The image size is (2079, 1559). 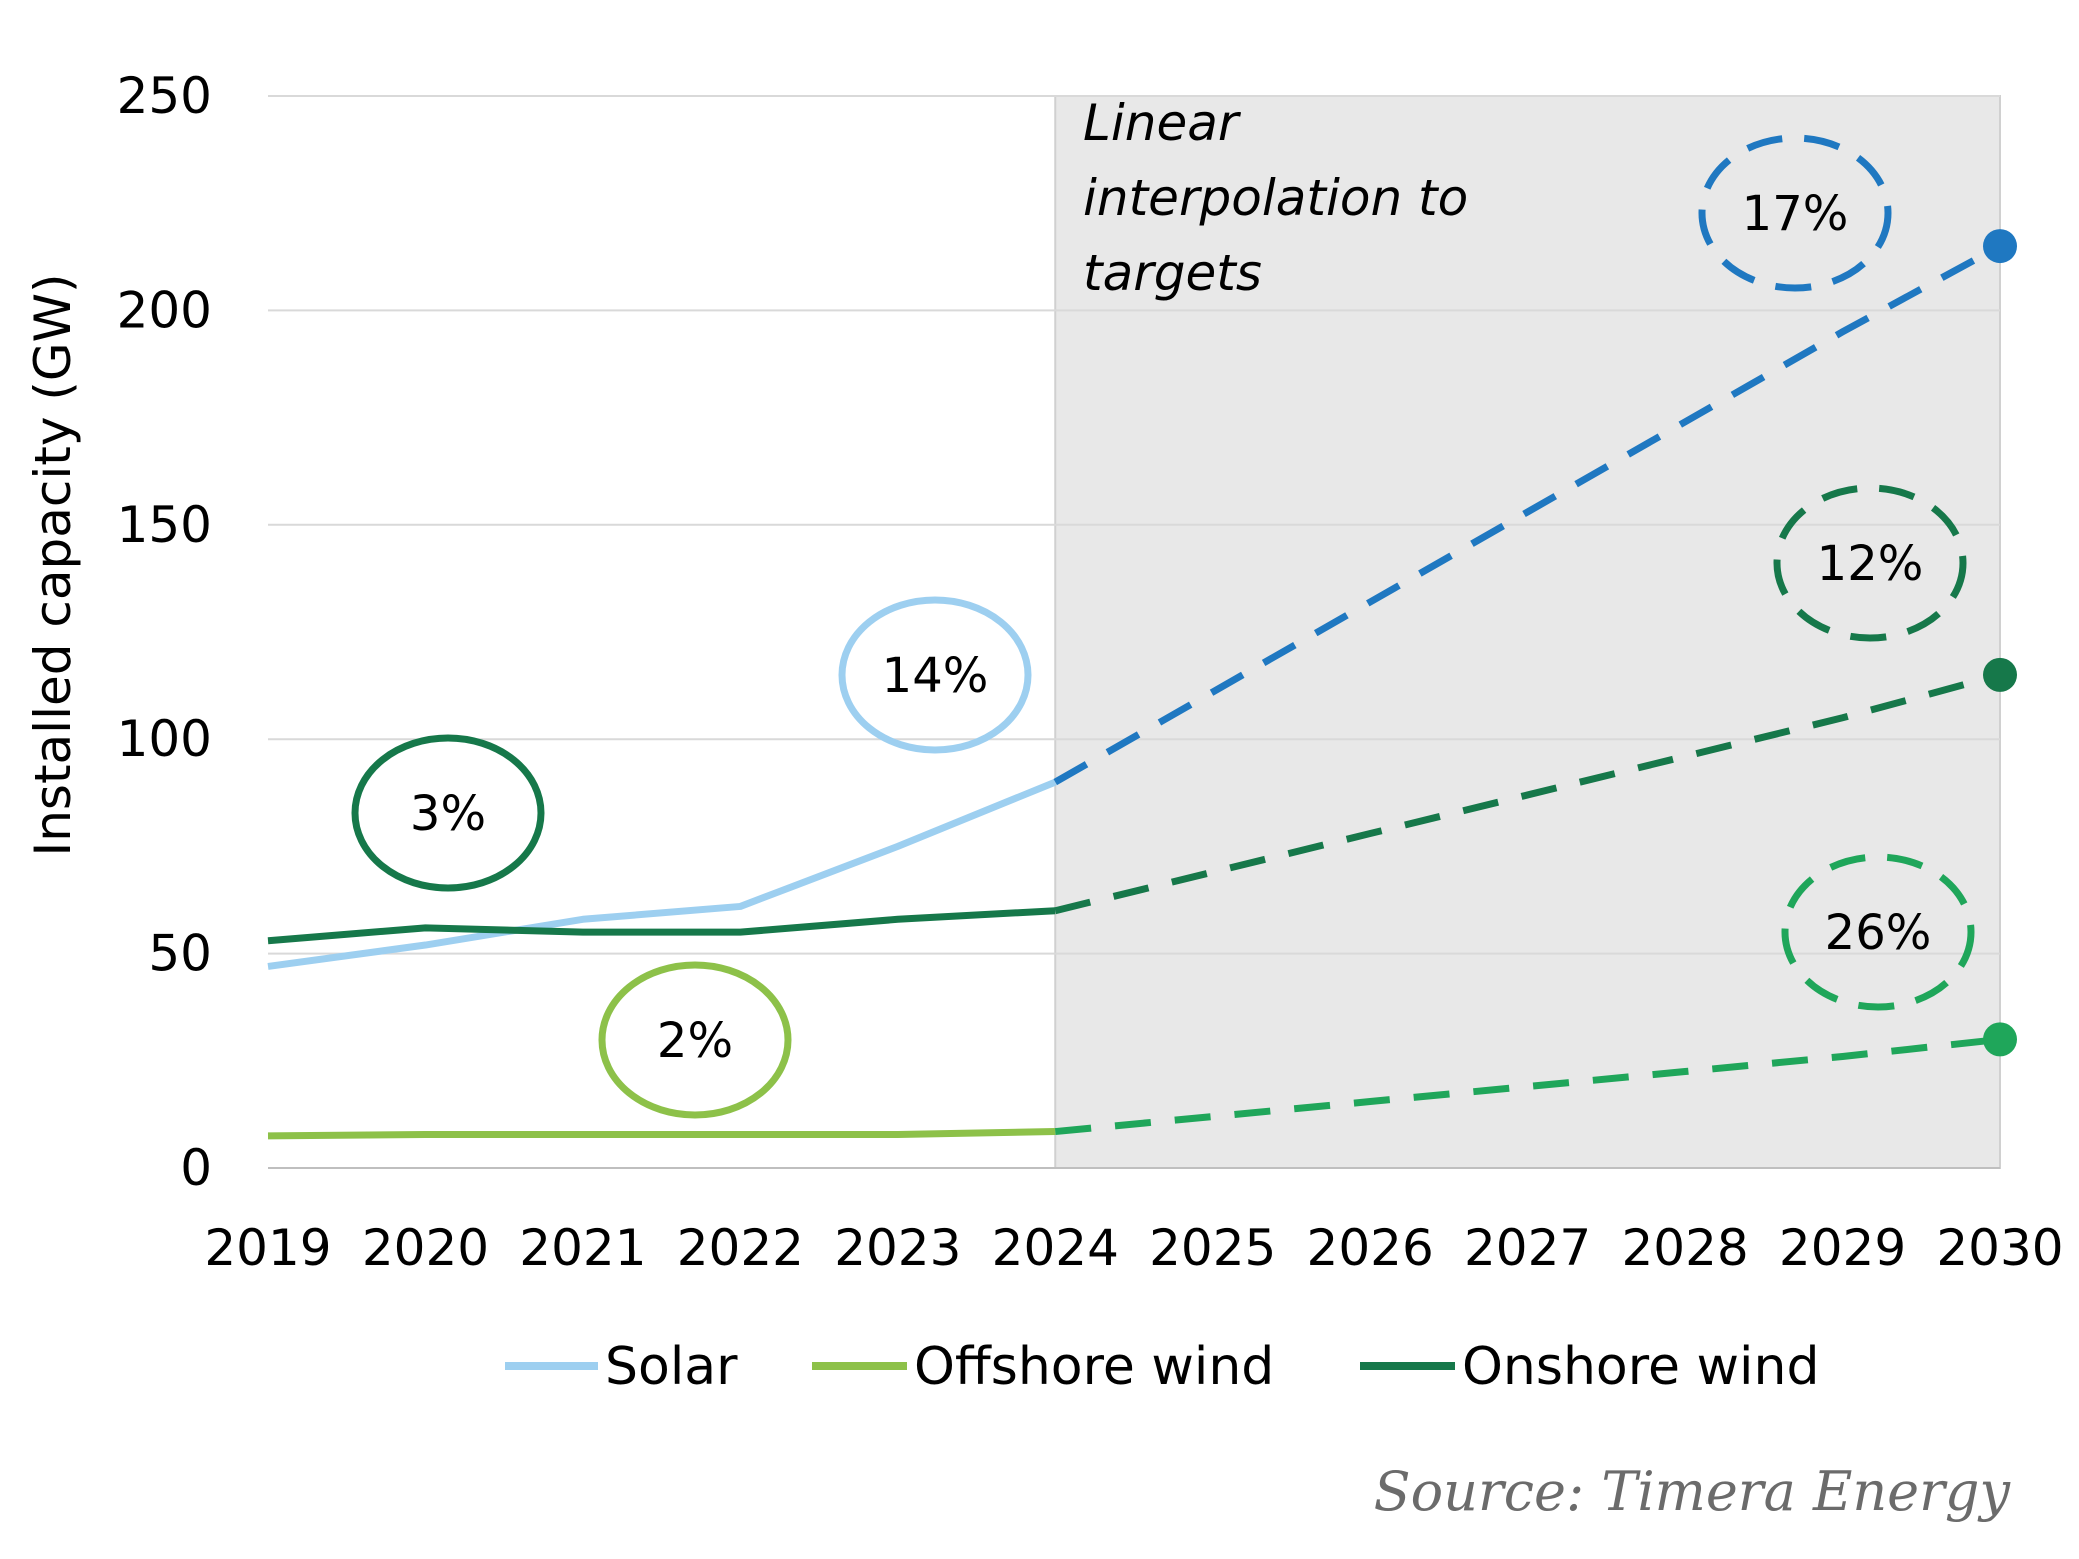 I want to click on legend-label-offshore-wind: Offshore wind, so click(x=1094, y=1367).